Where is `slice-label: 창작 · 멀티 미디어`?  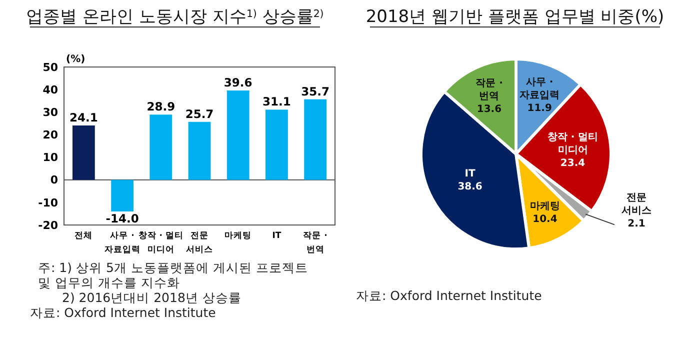 slice-label: 창작 · 멀티 미디어 is located at coordinates (572, 144).